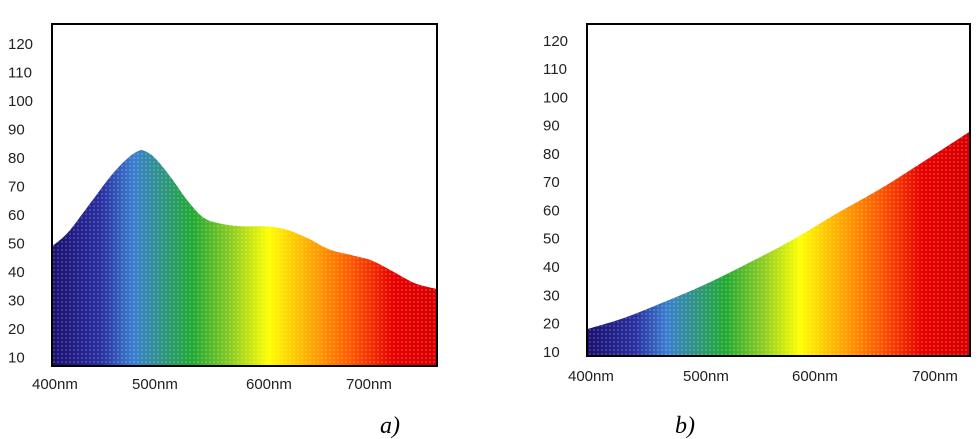 The image size is (979, 439). What do you see at coordinates (390, 426) in the screenshot?
I see `caption-a: a)` at bounding box center [390, 426].